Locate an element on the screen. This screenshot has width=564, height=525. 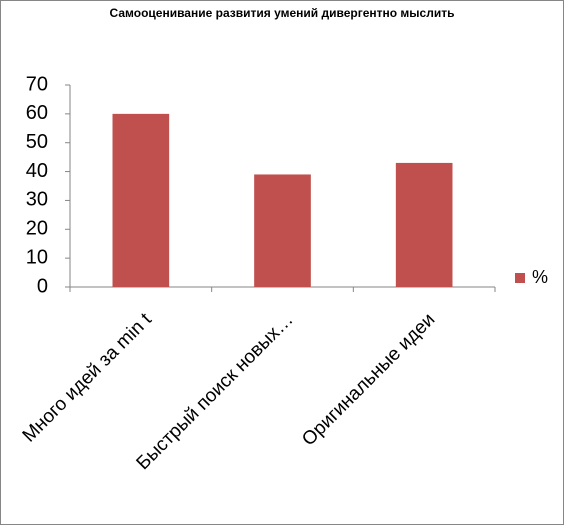
y-tick-label: 10 is located at coordinates (37, 257).